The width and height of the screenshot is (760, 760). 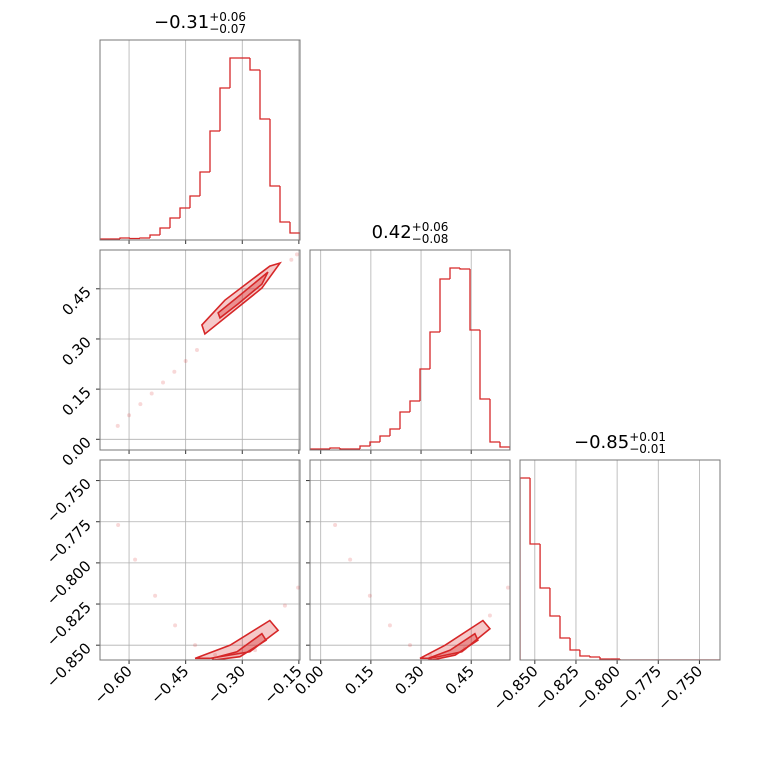 What do you see at coordinates (430, 239) in the screenshot?
I see `title-lower: −0.08` at bounding box center [430, 239].